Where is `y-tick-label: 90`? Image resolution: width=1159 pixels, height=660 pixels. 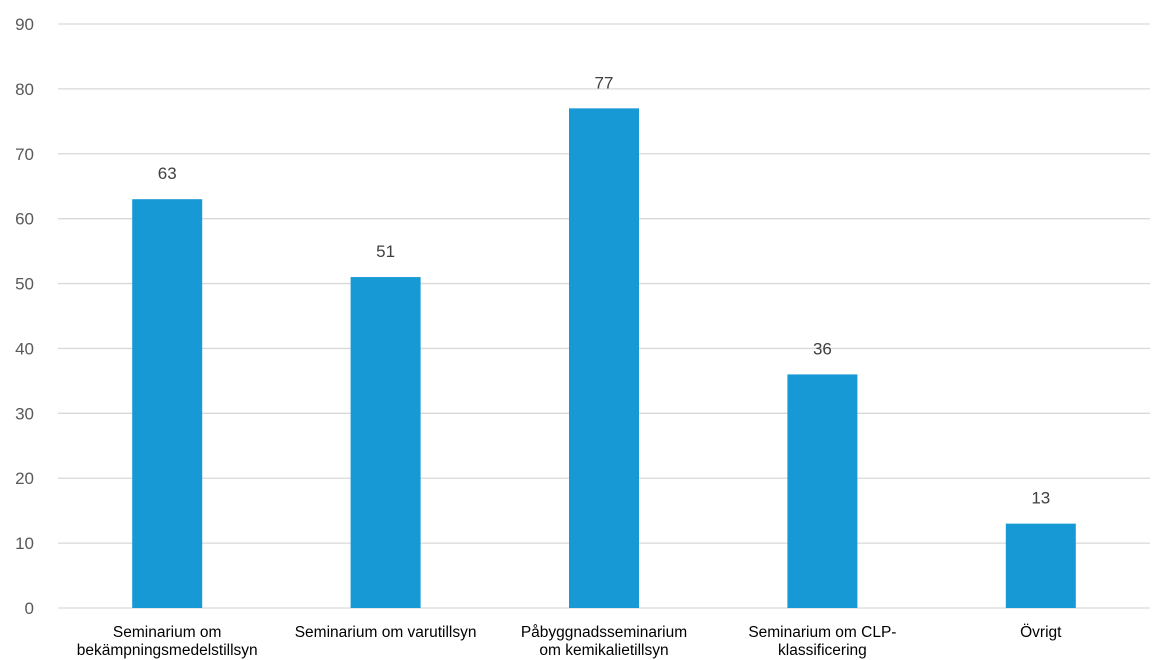 y-tick-label: 90 is located at coordinates (24, 24).